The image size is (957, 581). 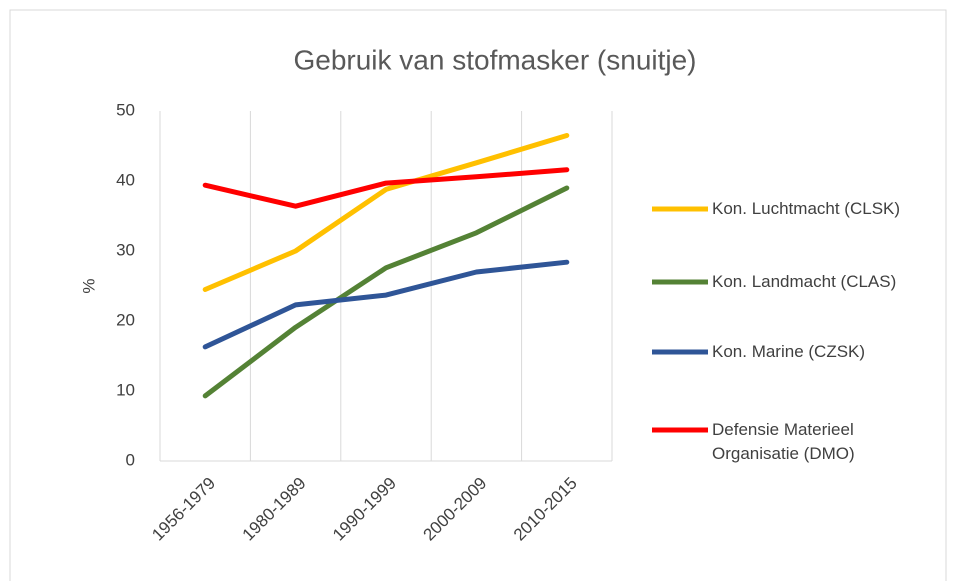 I want to click on x-tick-label: 2000-2009, so click(x=454, y=509).